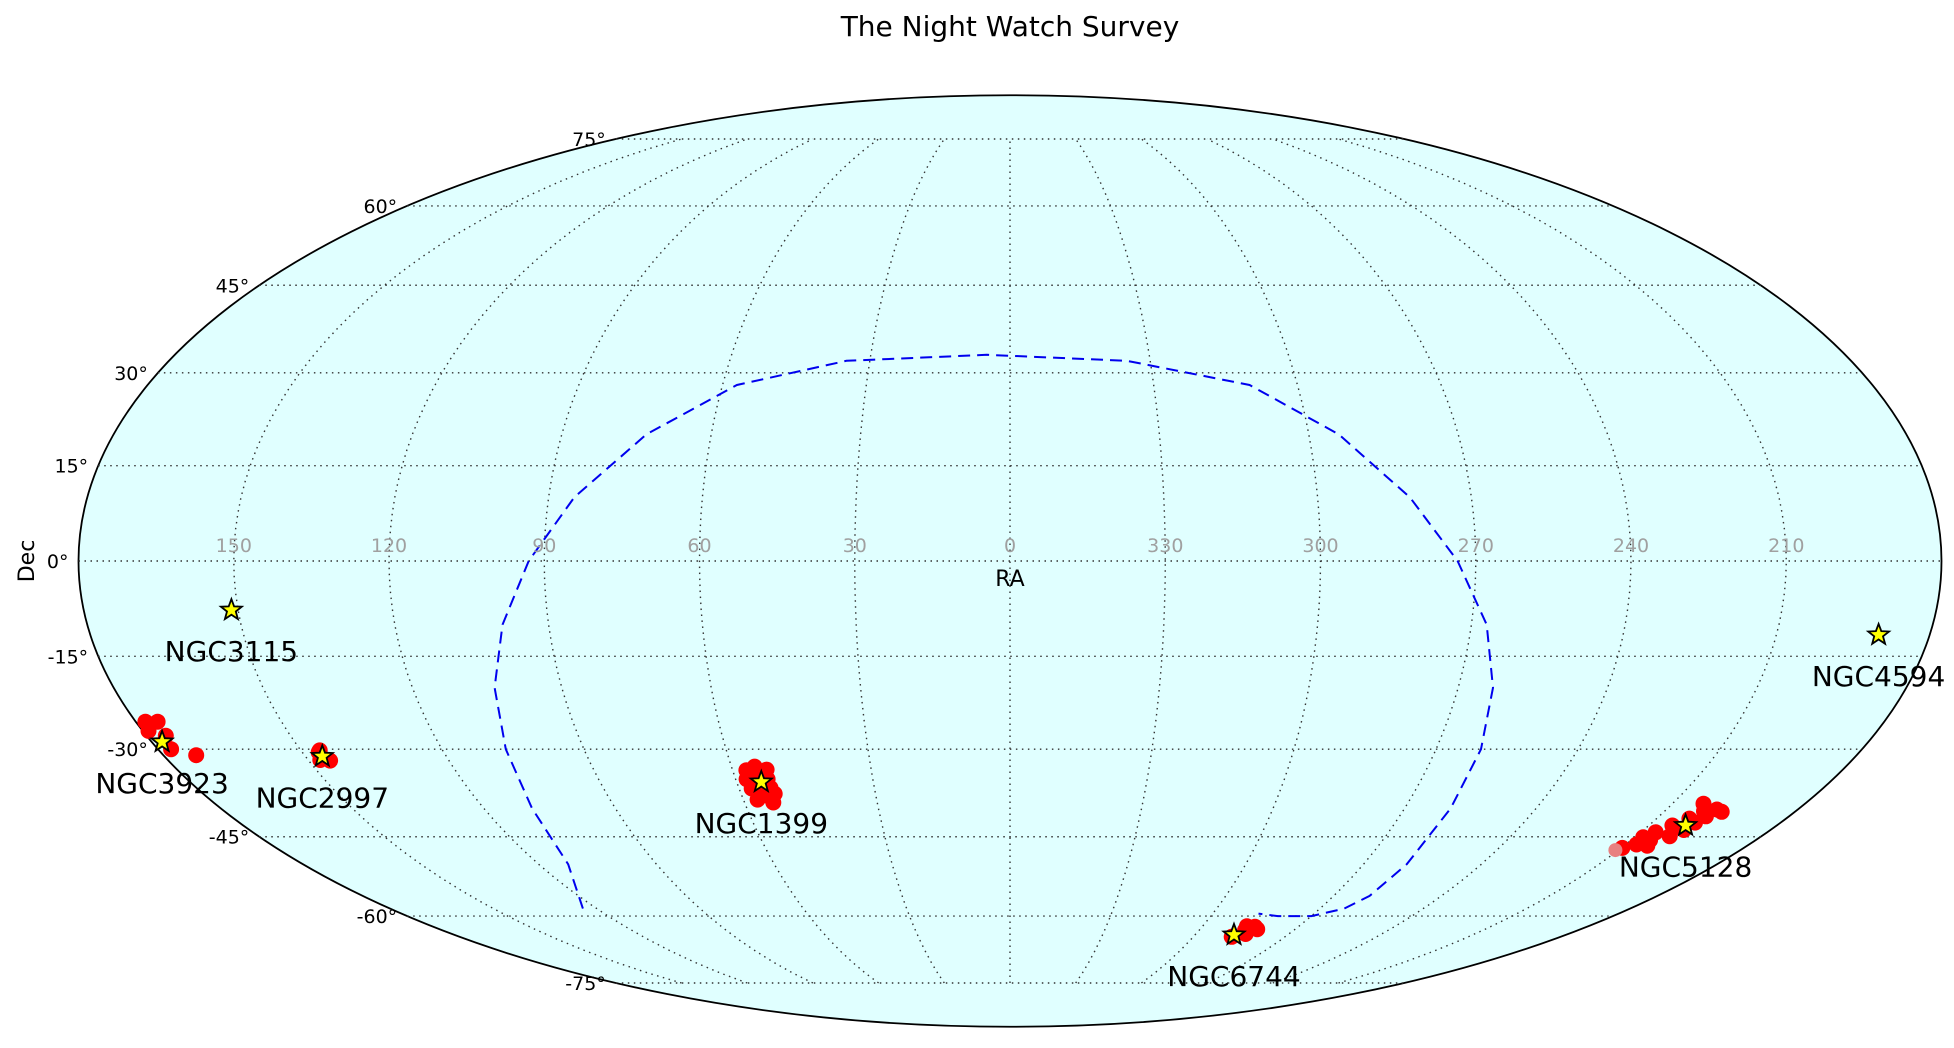  What do you see at coordinates (589, 140) in the screenshot?
I see `dec-tick-label: 75°` at bounding box center [589, 140].